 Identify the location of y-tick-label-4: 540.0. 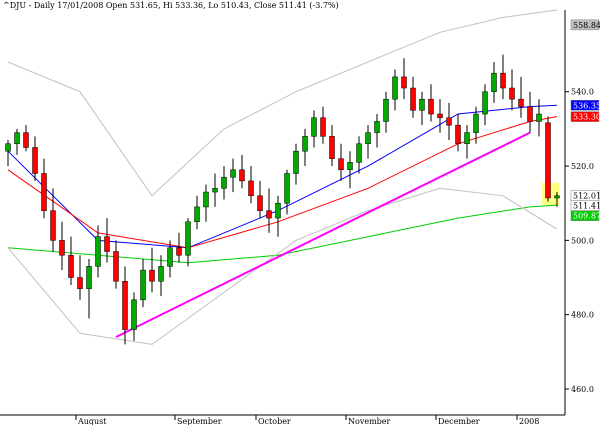
(582, 92).